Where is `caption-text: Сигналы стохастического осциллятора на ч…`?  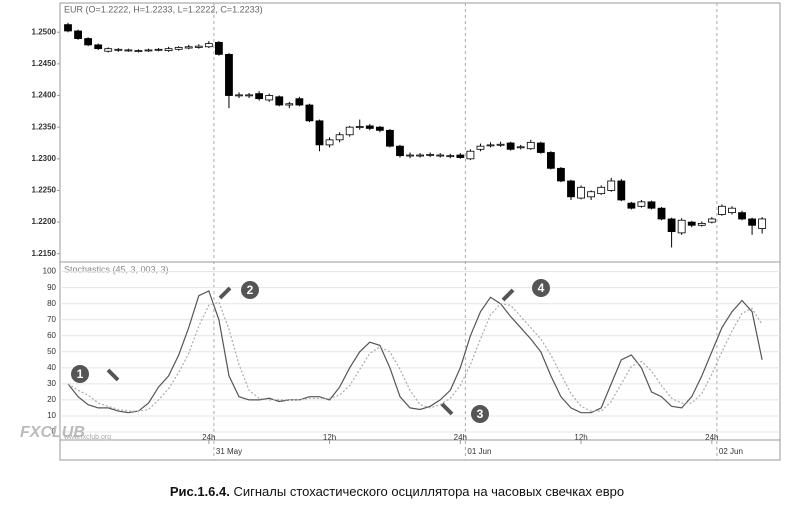
caption-text: Сигналы стохастического осциллятора на ч… is located at coordinates (428, 491).